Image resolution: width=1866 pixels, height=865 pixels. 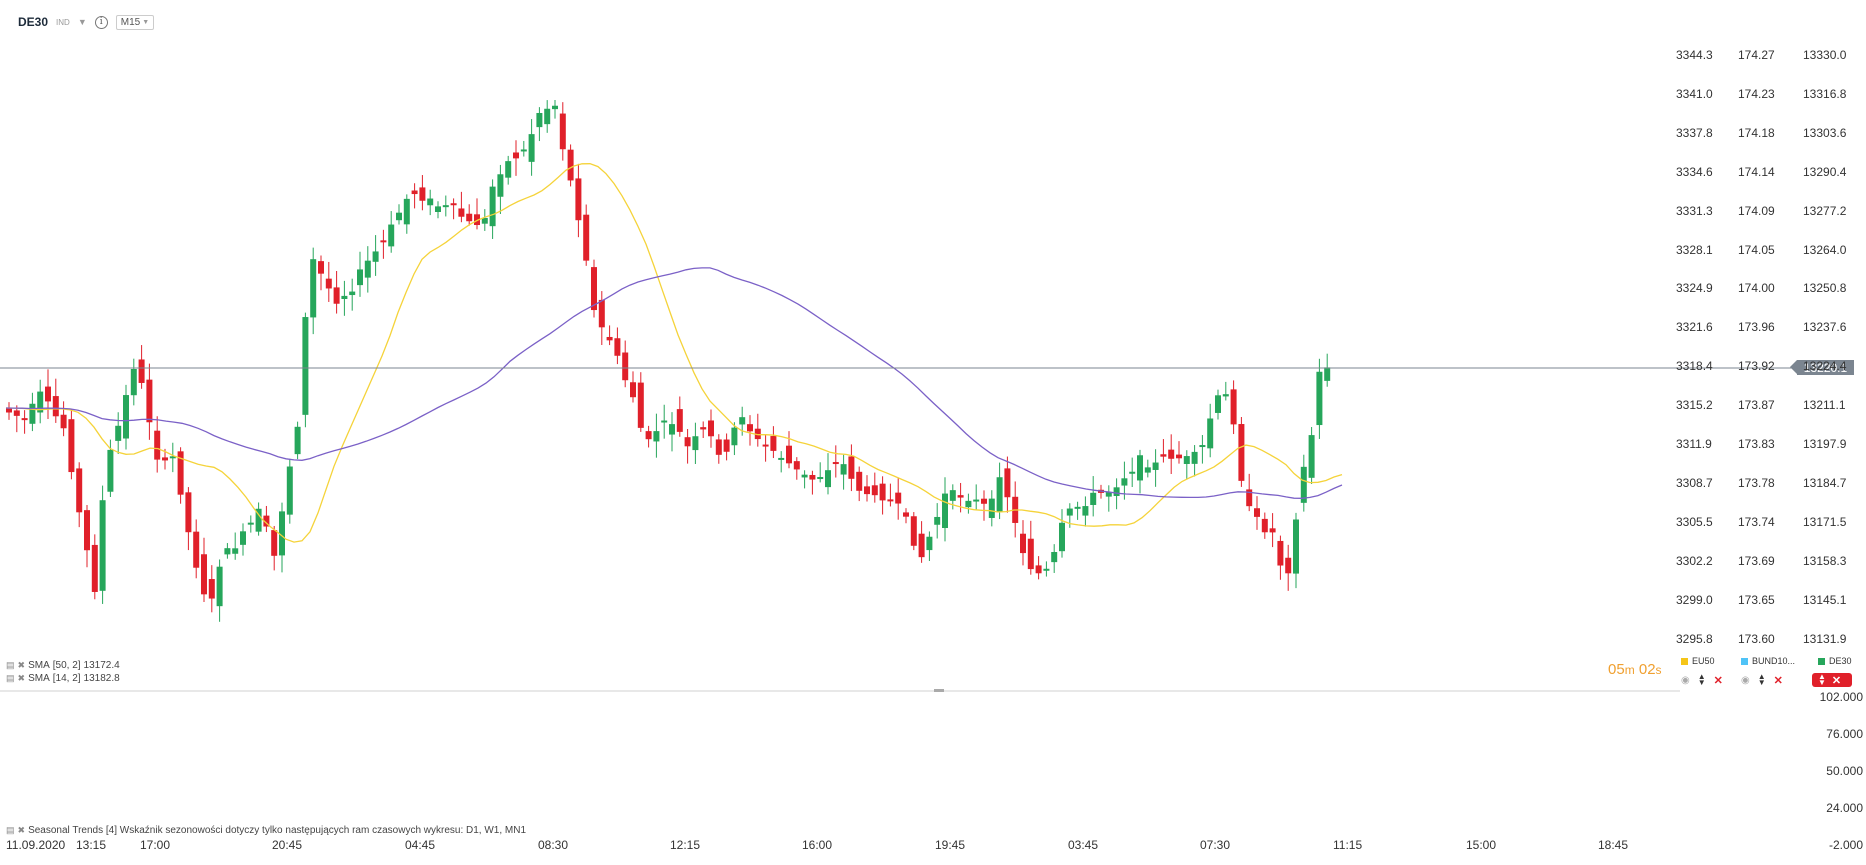 I want to click on time-tick: 12:15, so click(x=685, y=845).